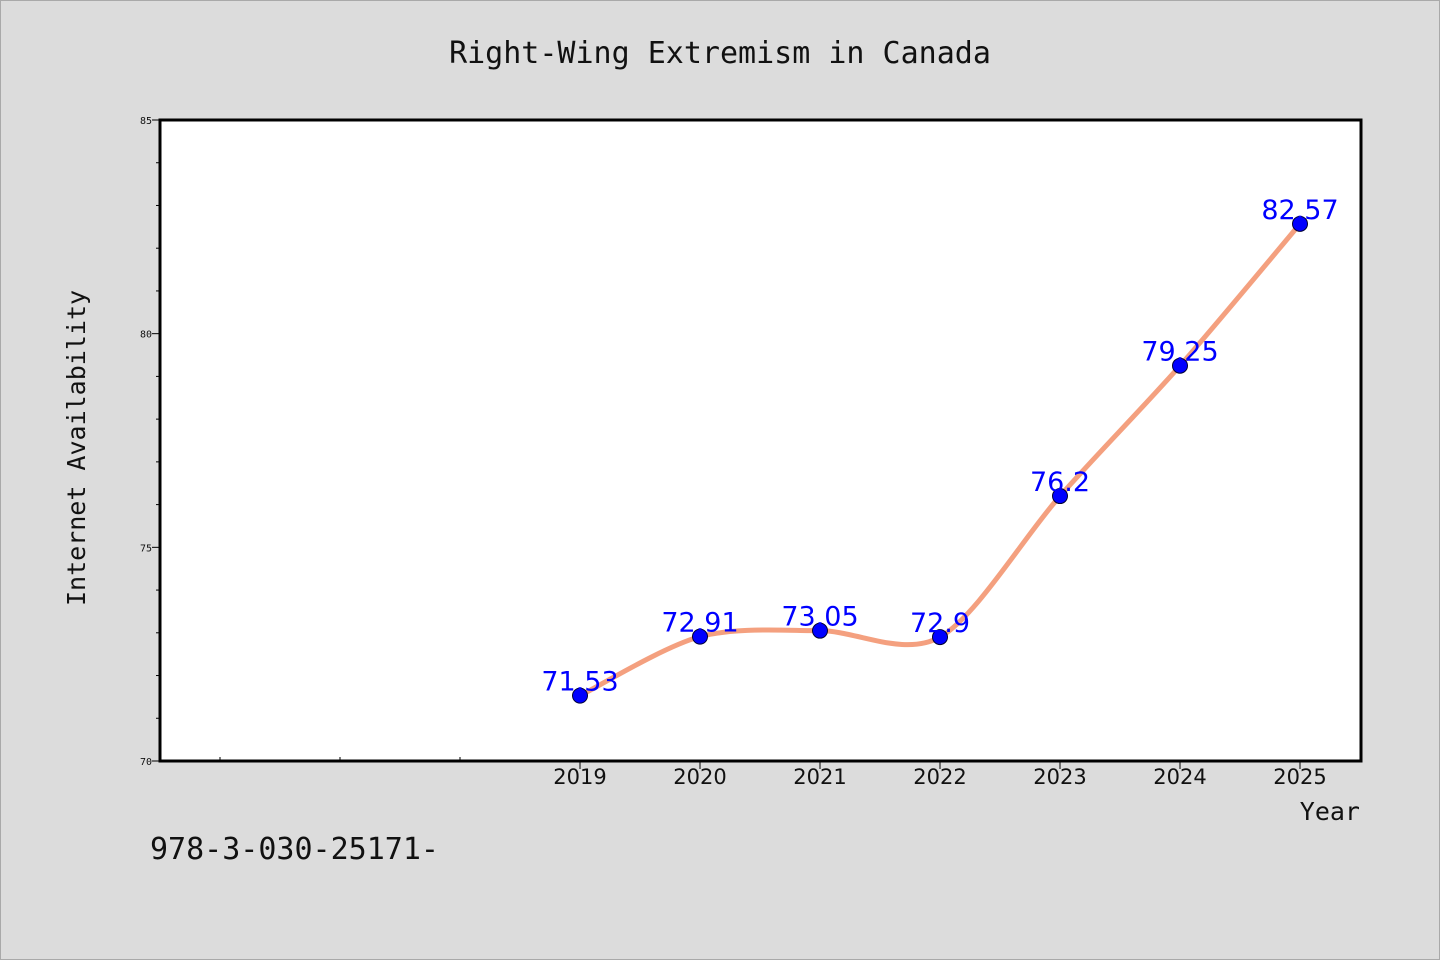 This screenshot has height=960, width=1440. What do you see at coordinates (940, 623) in the screenshot?
I see `data-label: 72.9` at bounding box center [940, 623].